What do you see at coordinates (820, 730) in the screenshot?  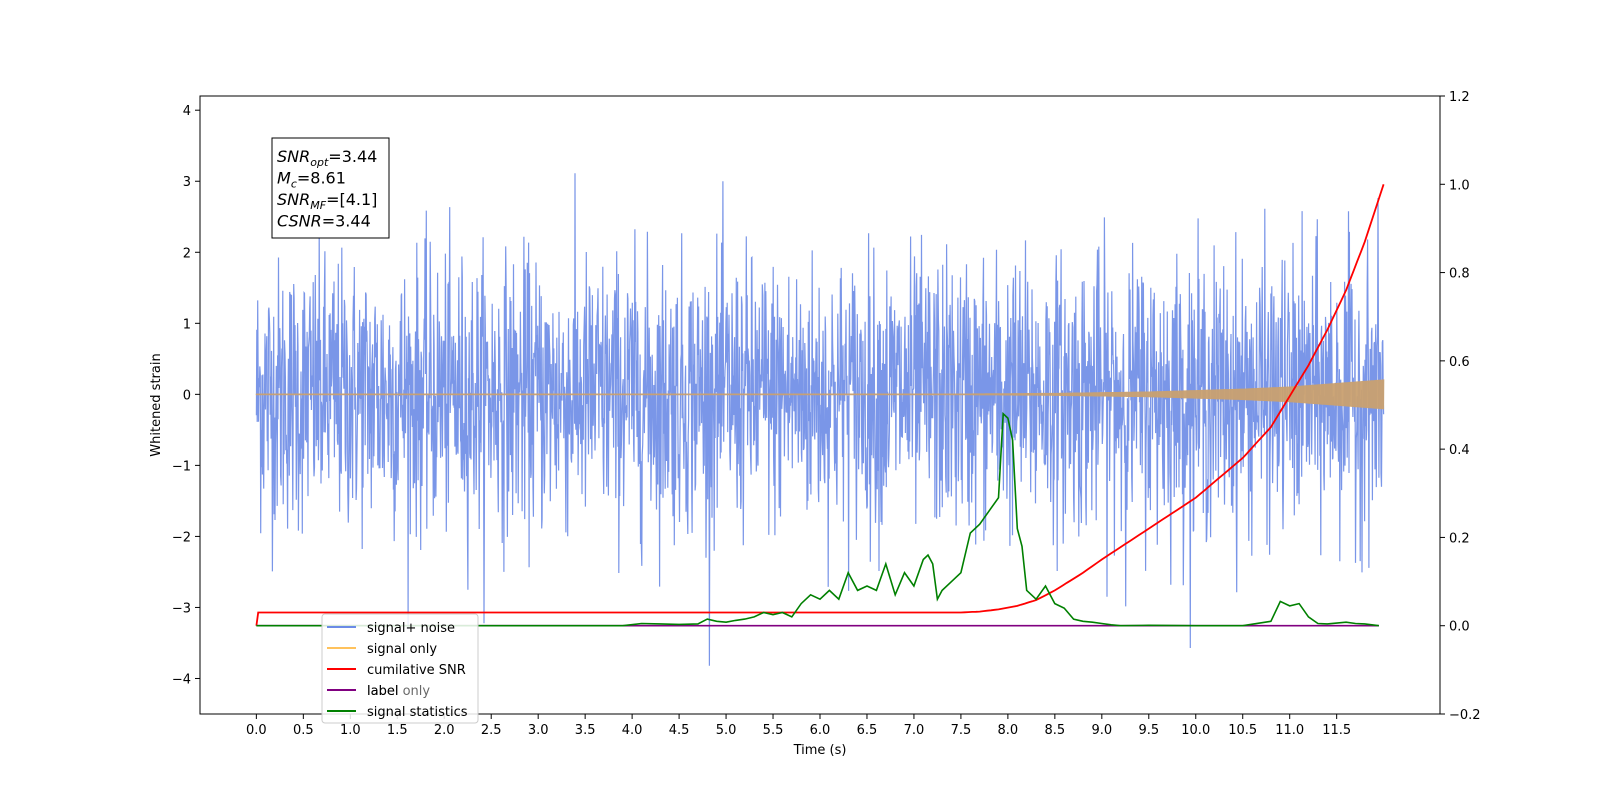 I see `x-tick-label: 6.0` at bounding box center [820, 730].